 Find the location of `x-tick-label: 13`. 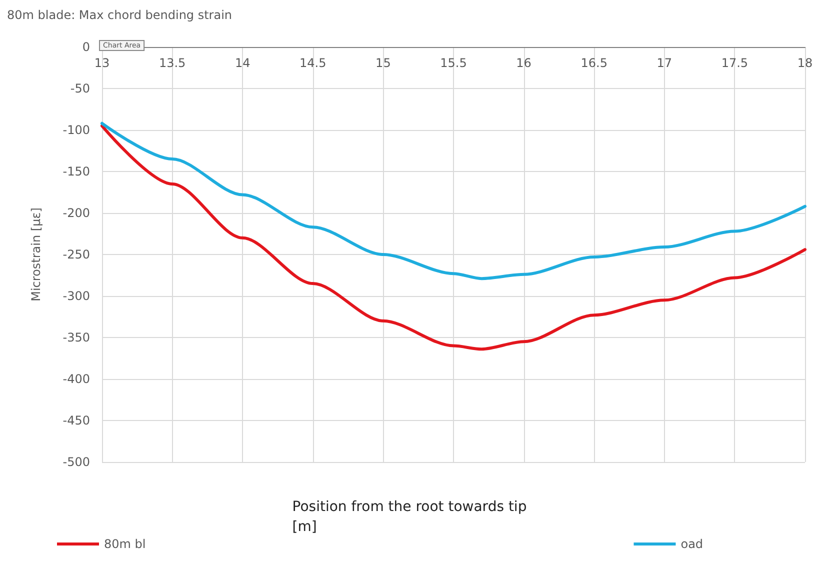

x-tick-label: 13 is located at coordinates (102, 63).